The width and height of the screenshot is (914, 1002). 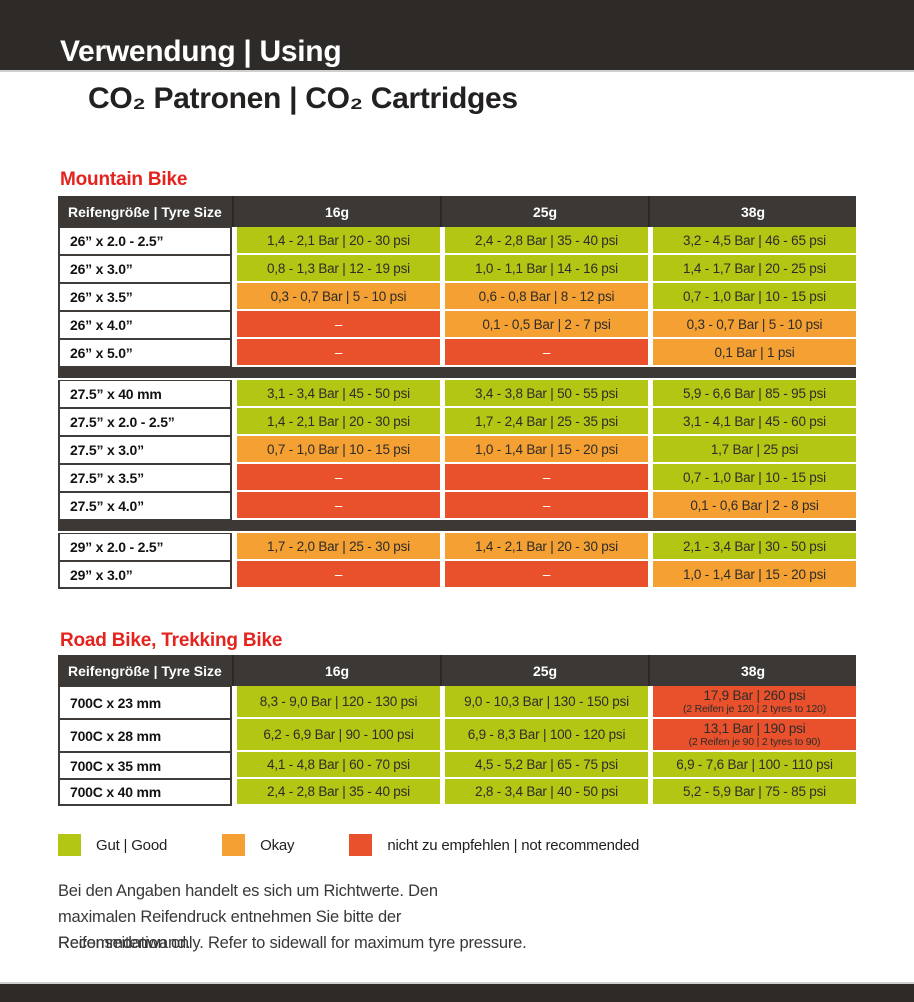 I want to click on legend-item-good: Gut | Good, so click(x=112, y=845).